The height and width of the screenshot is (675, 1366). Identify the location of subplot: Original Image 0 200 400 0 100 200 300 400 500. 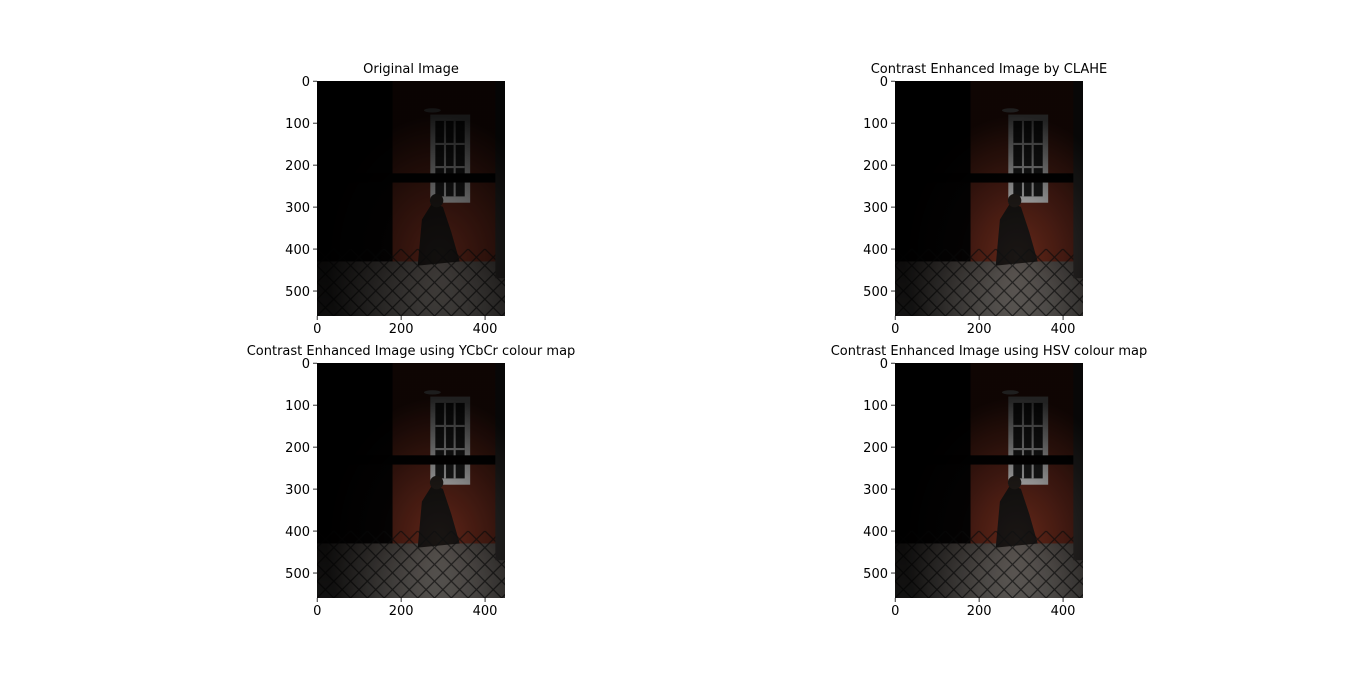
(395, 199).